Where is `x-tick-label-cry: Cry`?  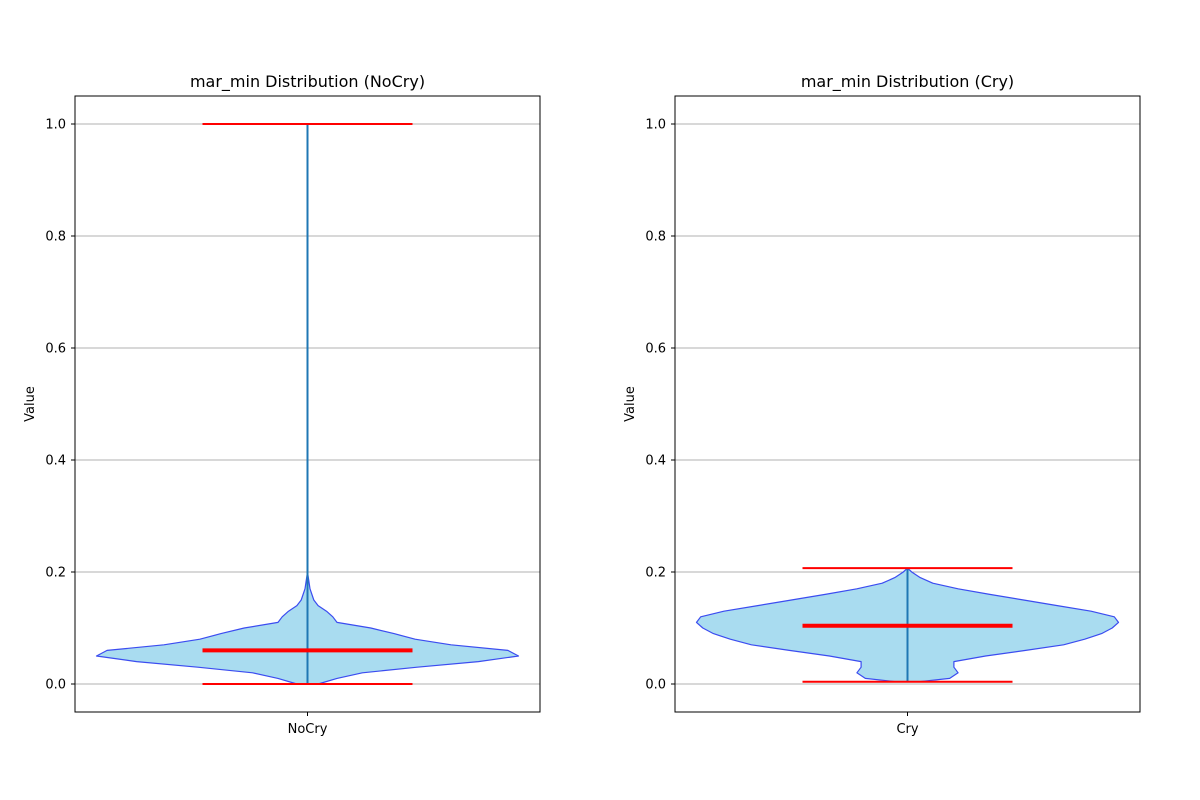
x-tick-label-cry: Cry is located at coordinates (907, 729).